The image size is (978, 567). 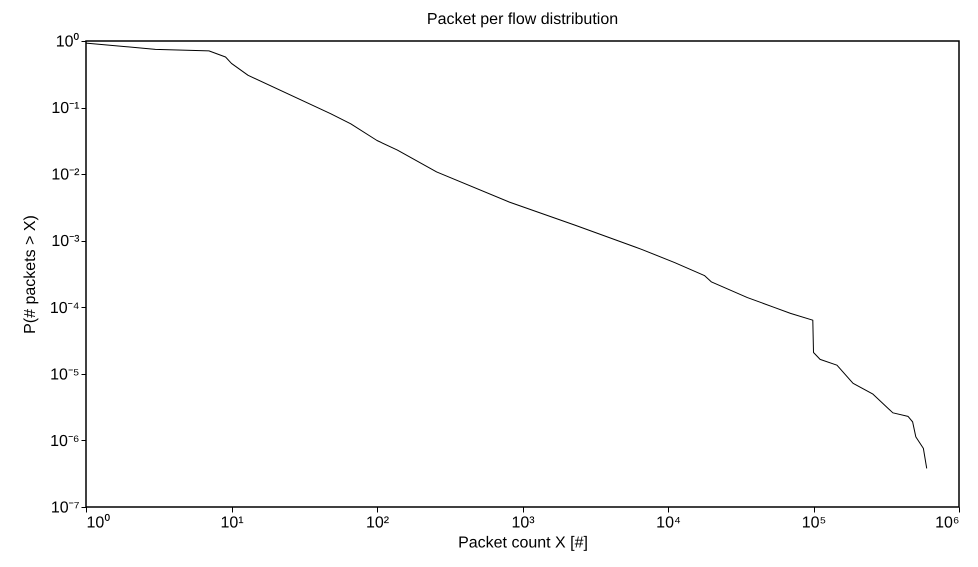 What do you see at coordinates (523, 523) in the screenshot?
I see `x-tick-label: 10³` at bounding box center [523, 523].